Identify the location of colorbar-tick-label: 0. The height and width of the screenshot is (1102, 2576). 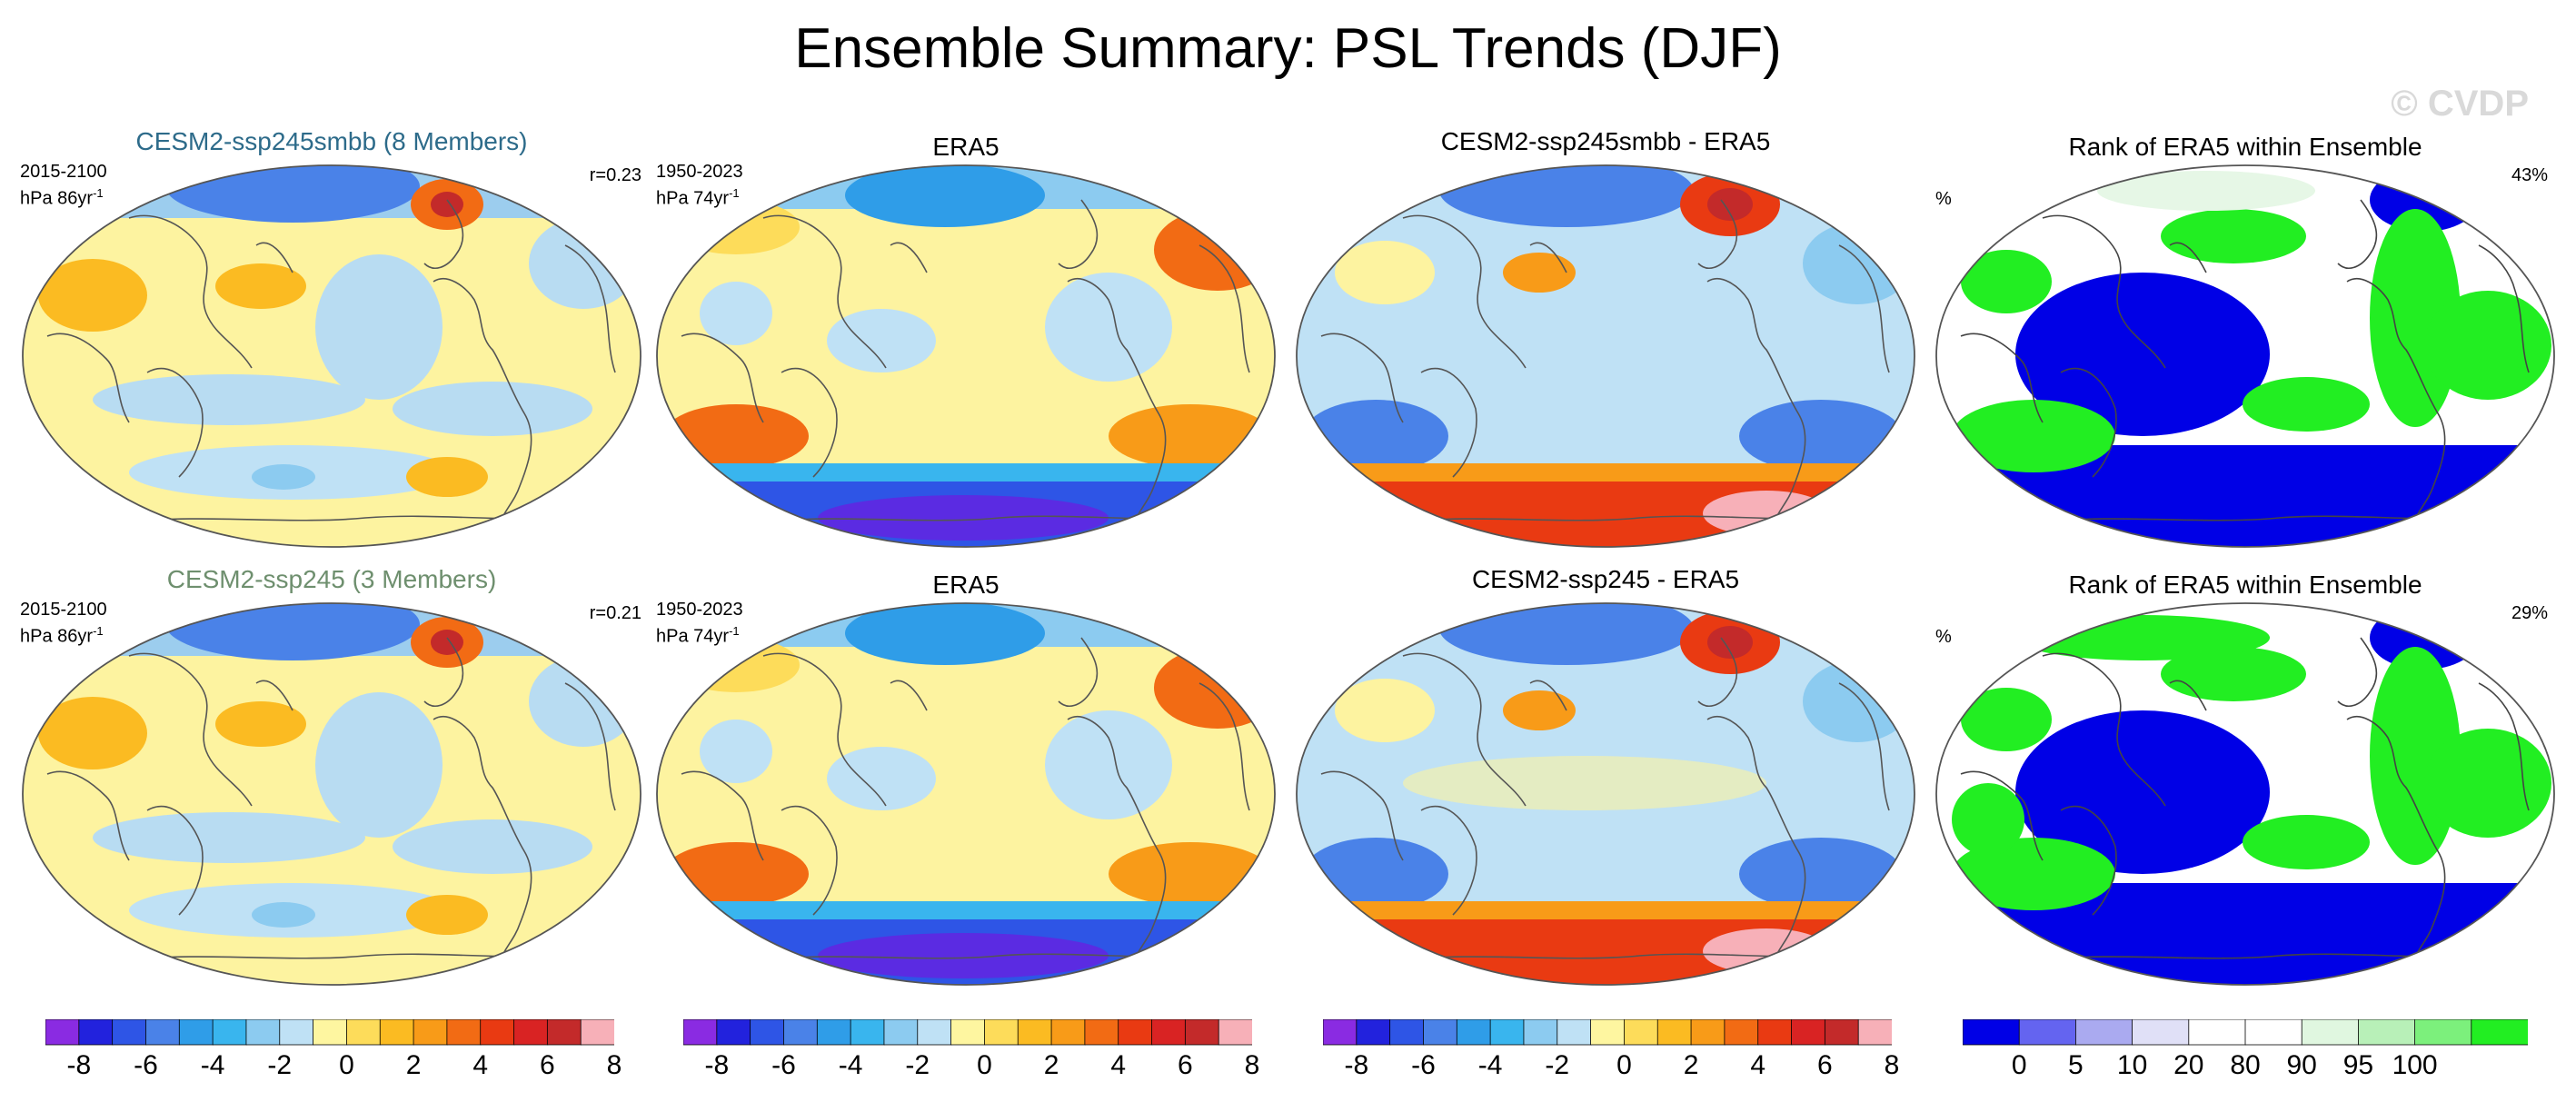
(985, 1065).